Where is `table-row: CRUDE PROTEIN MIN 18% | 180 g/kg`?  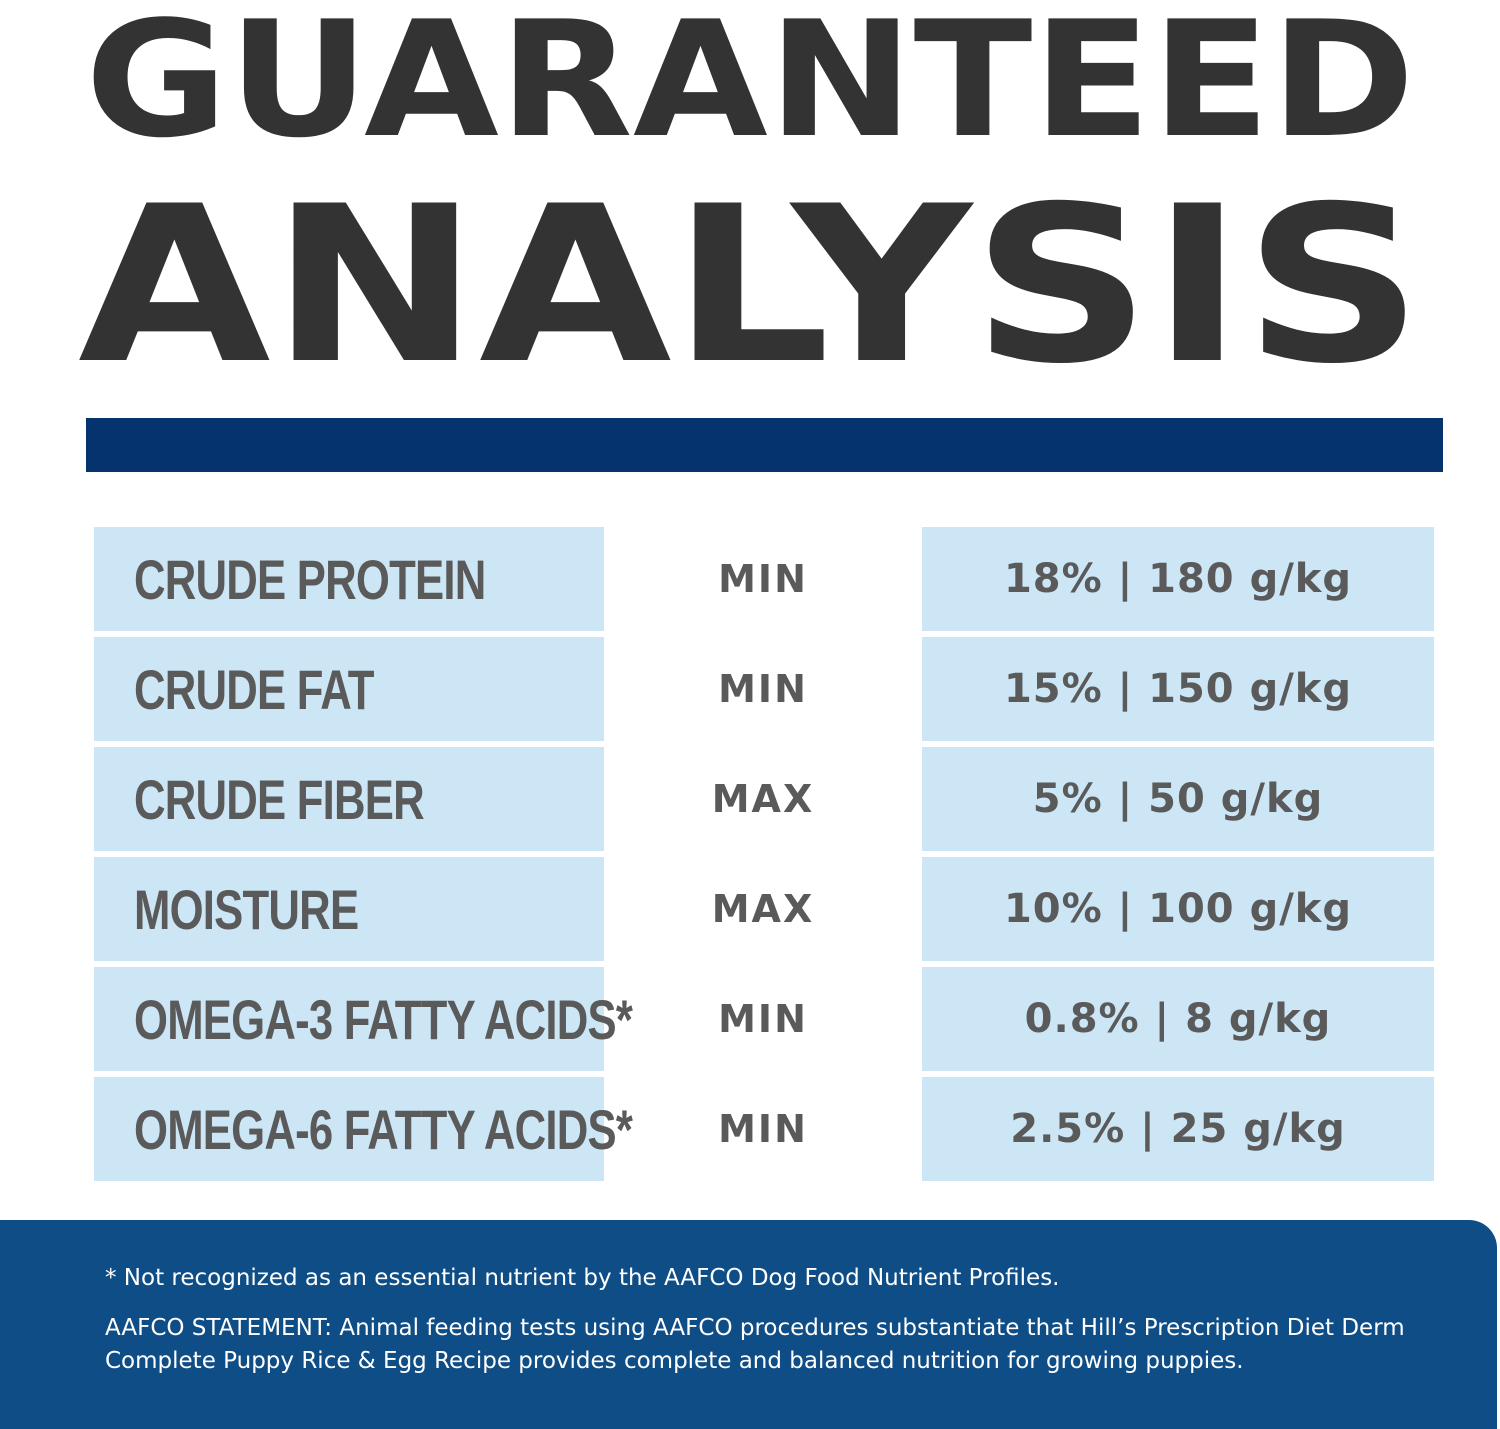 table-row: CRUDE PROTEIN MIN 18% | 180 g/kg is located at coordinates (750, 579).